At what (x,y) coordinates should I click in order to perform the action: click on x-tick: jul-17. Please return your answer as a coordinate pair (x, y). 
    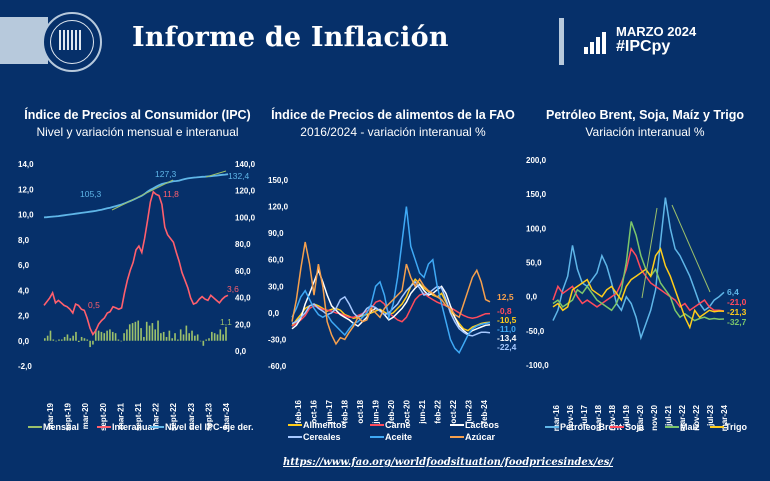
    Looking at the image, I should click on (584, 415).